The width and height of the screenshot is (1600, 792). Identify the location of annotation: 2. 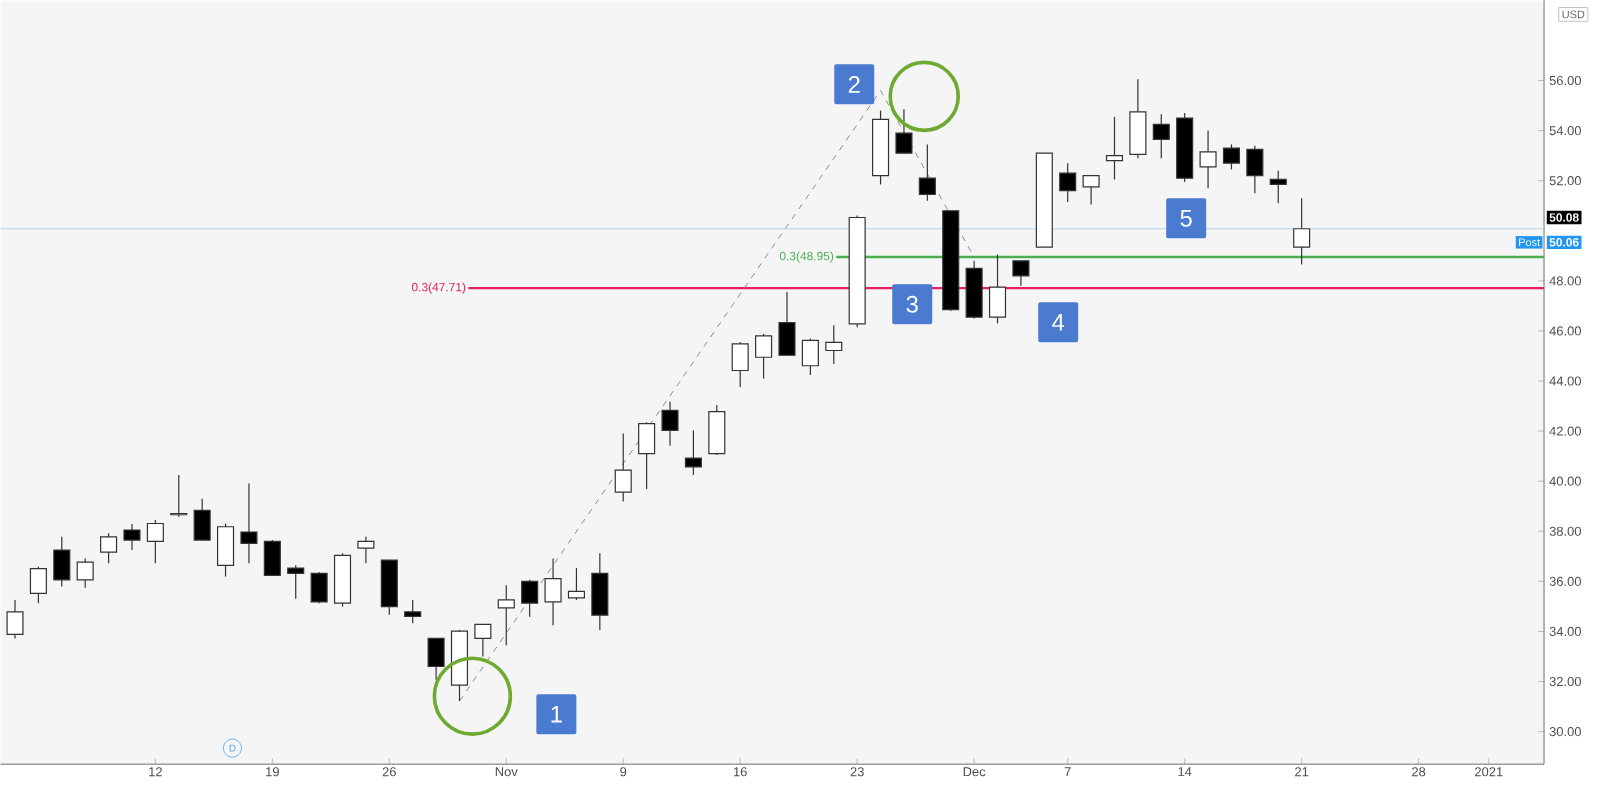
(854, 84).